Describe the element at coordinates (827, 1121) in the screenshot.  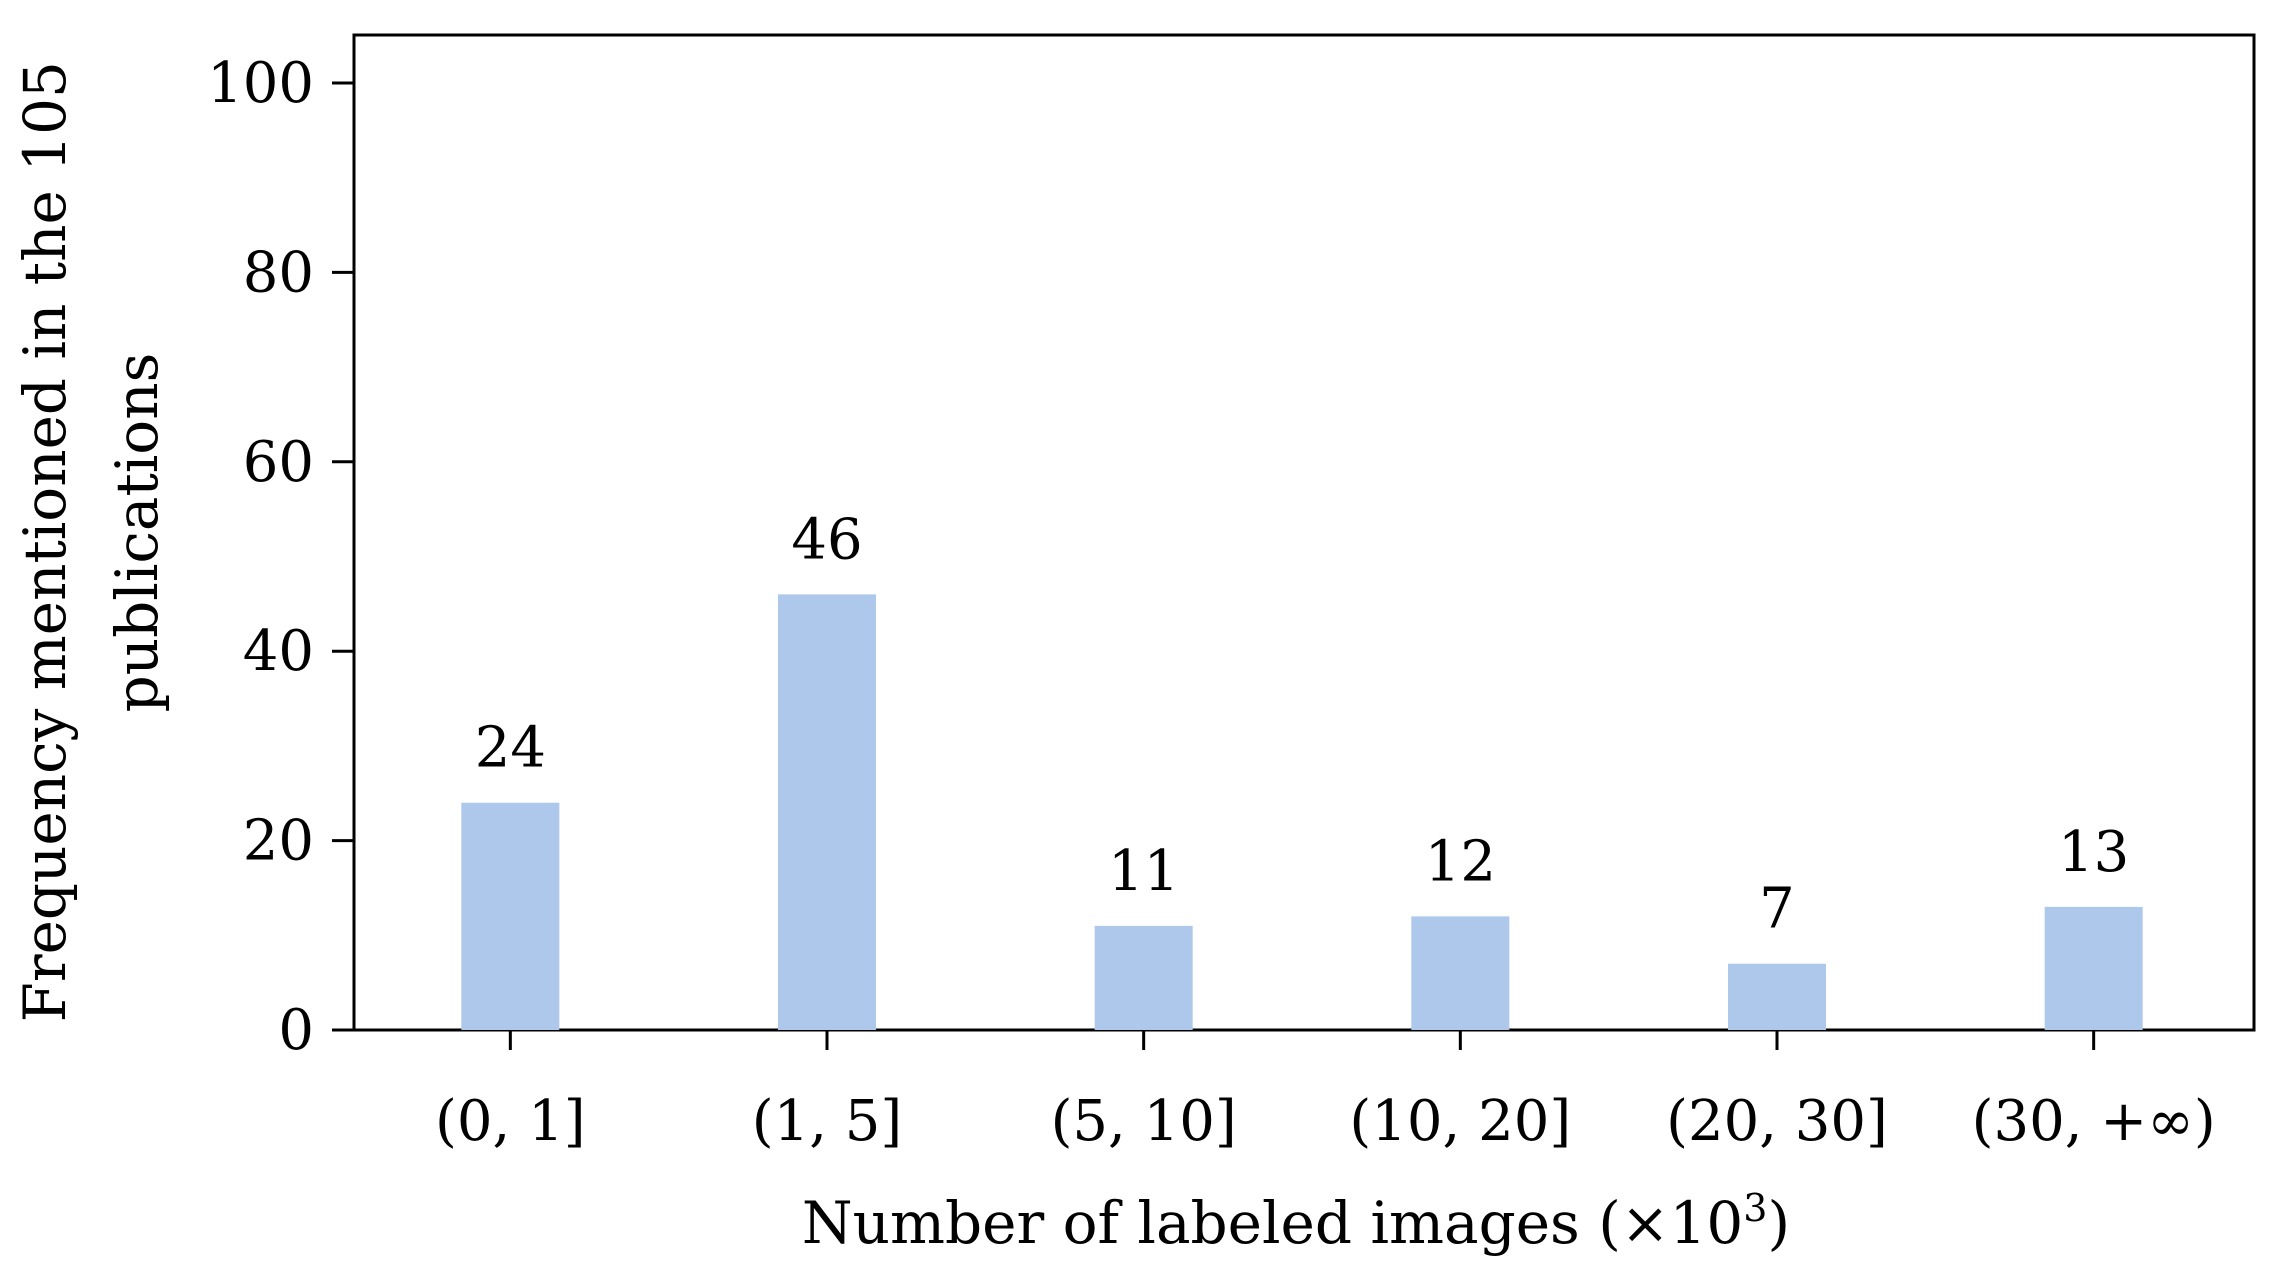
I see `x-tick-label: (1, 5]` at that location.